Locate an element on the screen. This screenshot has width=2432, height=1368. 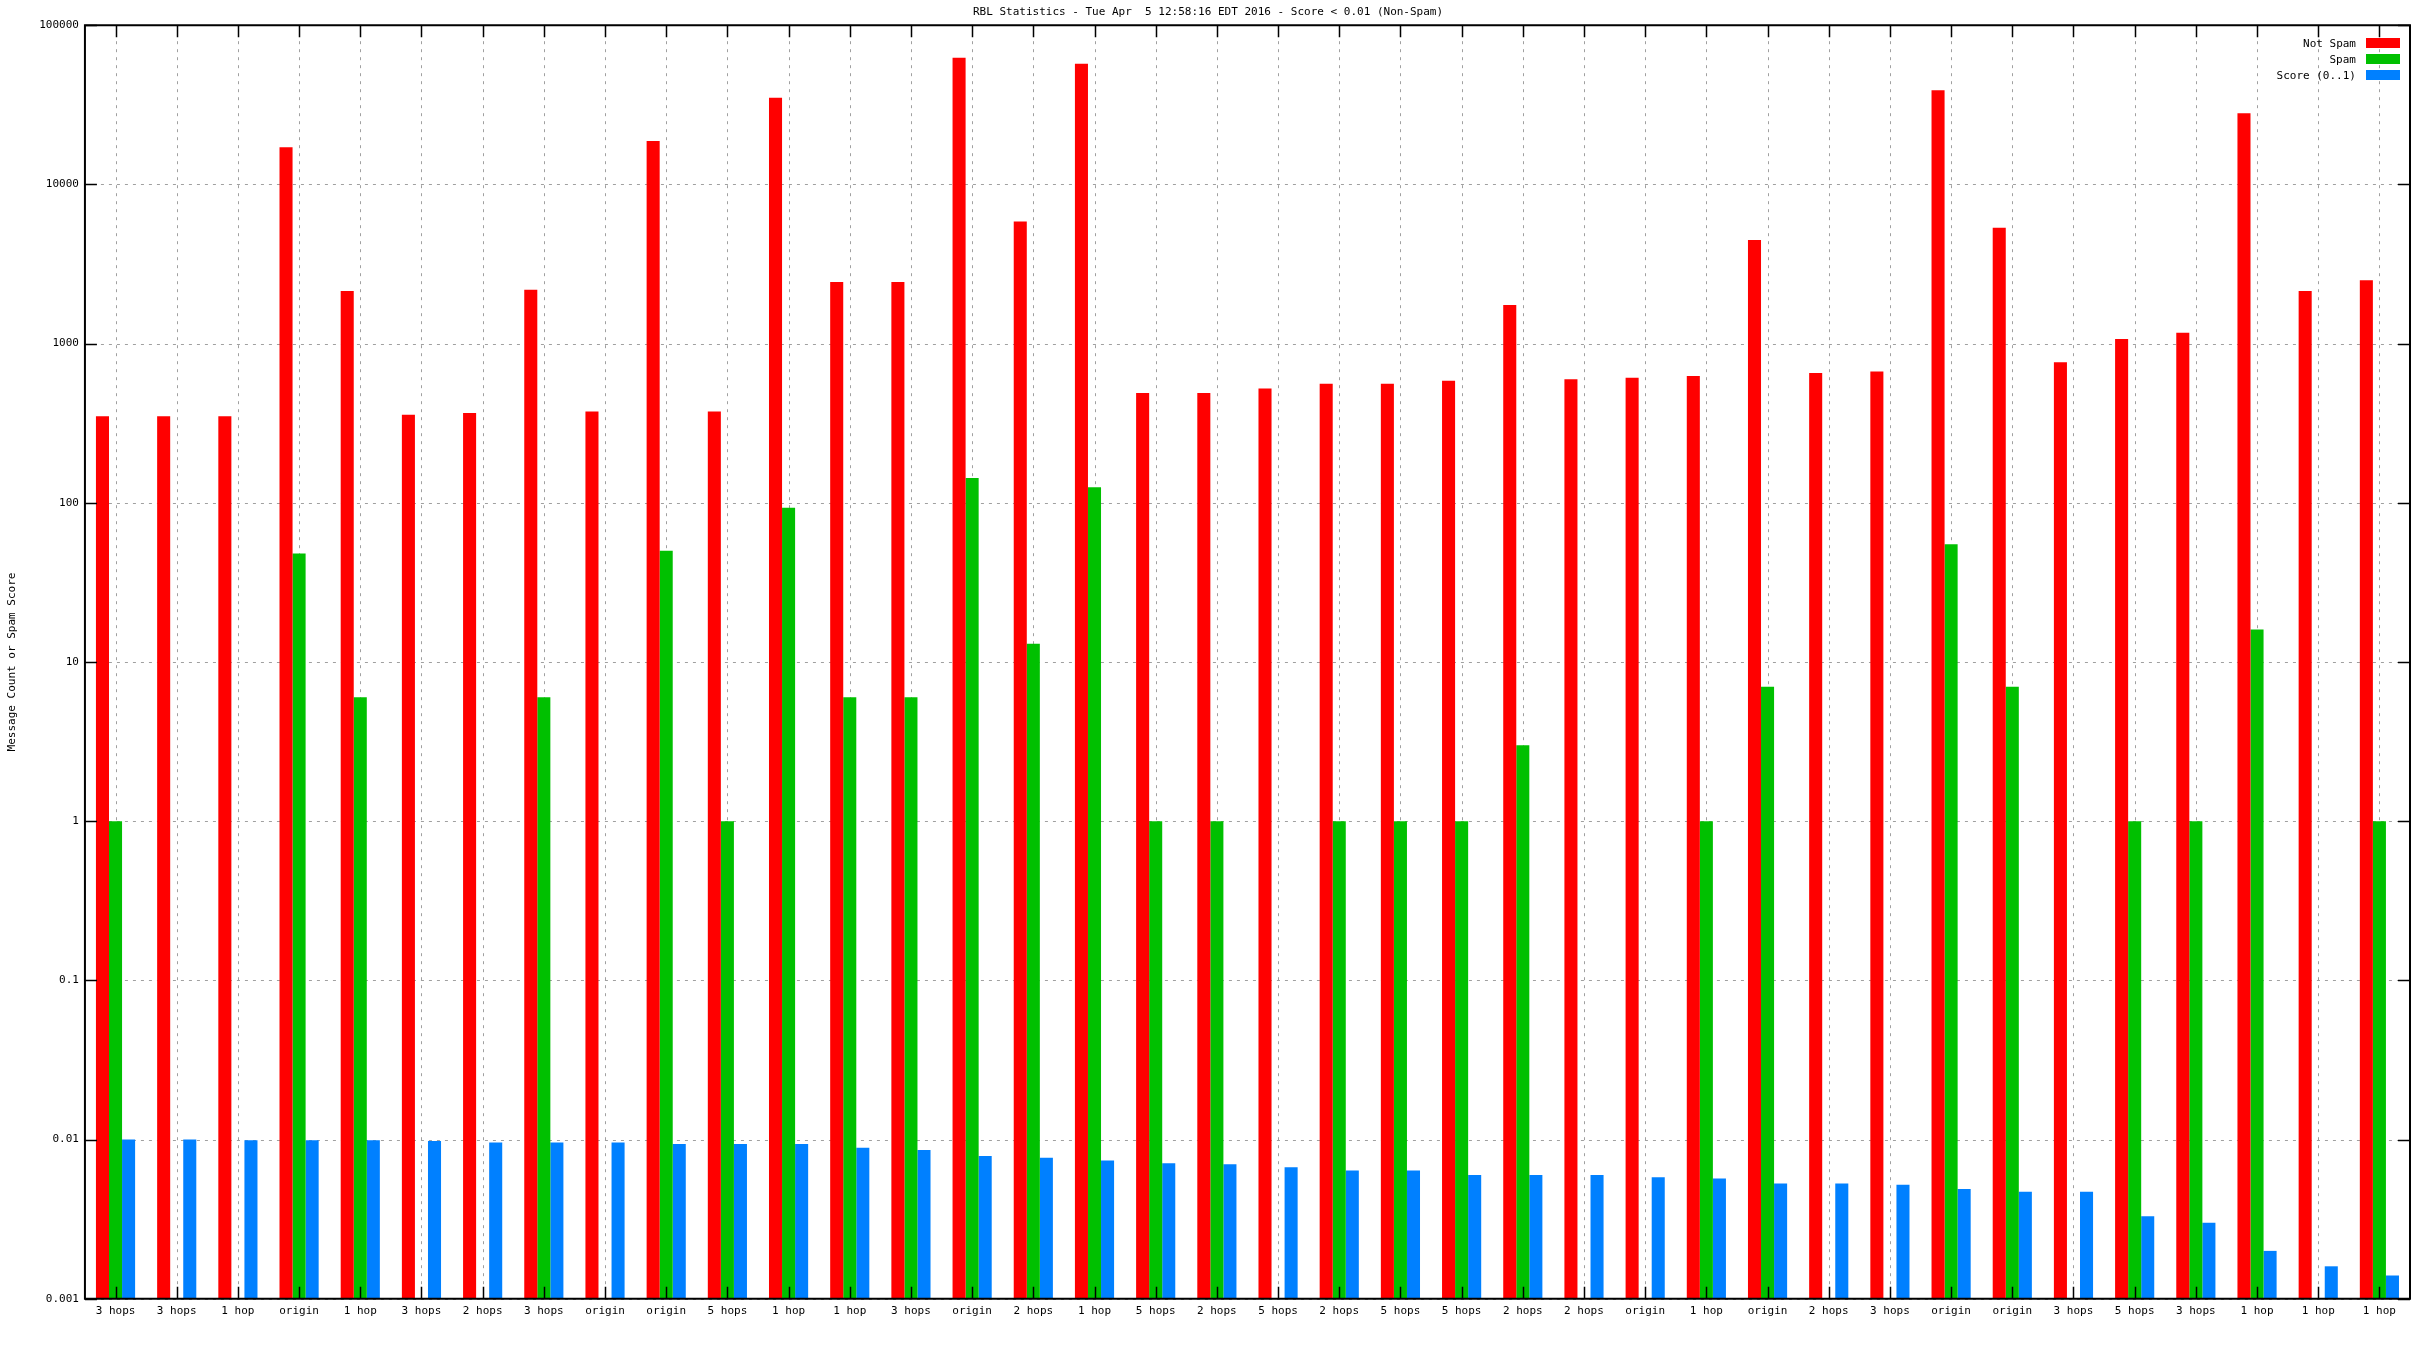
y-tick-label: 0.01 is located at coordinates (65, 1139).